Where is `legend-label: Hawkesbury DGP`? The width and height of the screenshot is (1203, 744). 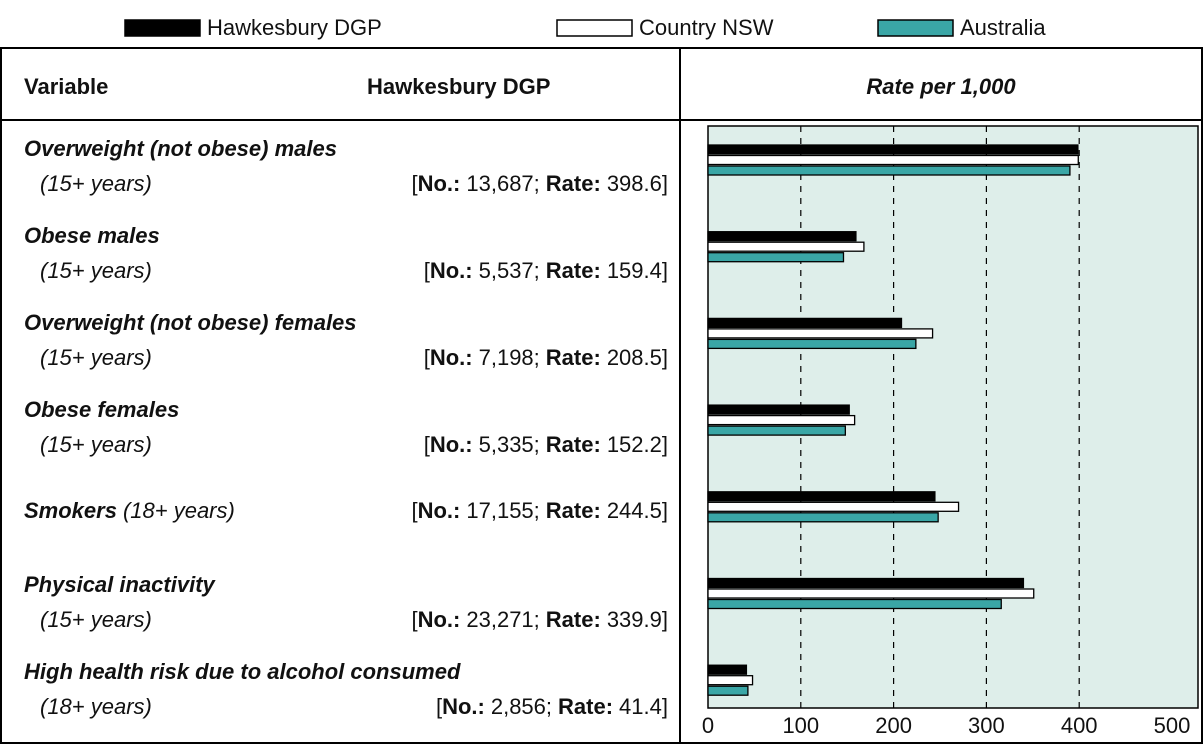 legend-label: Hawkesbury DGP is located at coordinates (294, 27).